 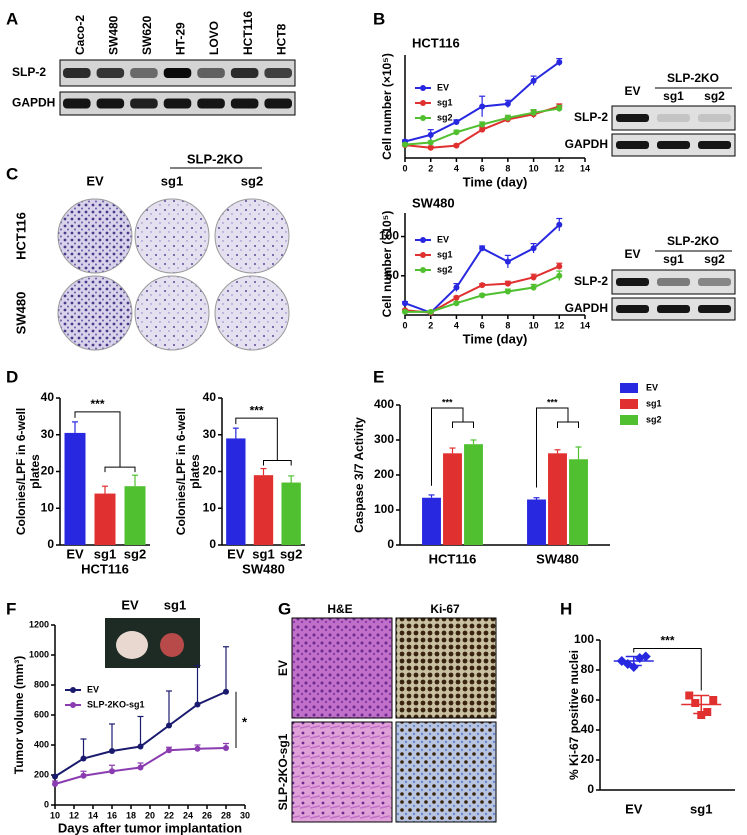 What do you see at coordinates (263, 568) in the screenshot?
I see `x-axis-label: SW480` at bounding box center [263, 568].